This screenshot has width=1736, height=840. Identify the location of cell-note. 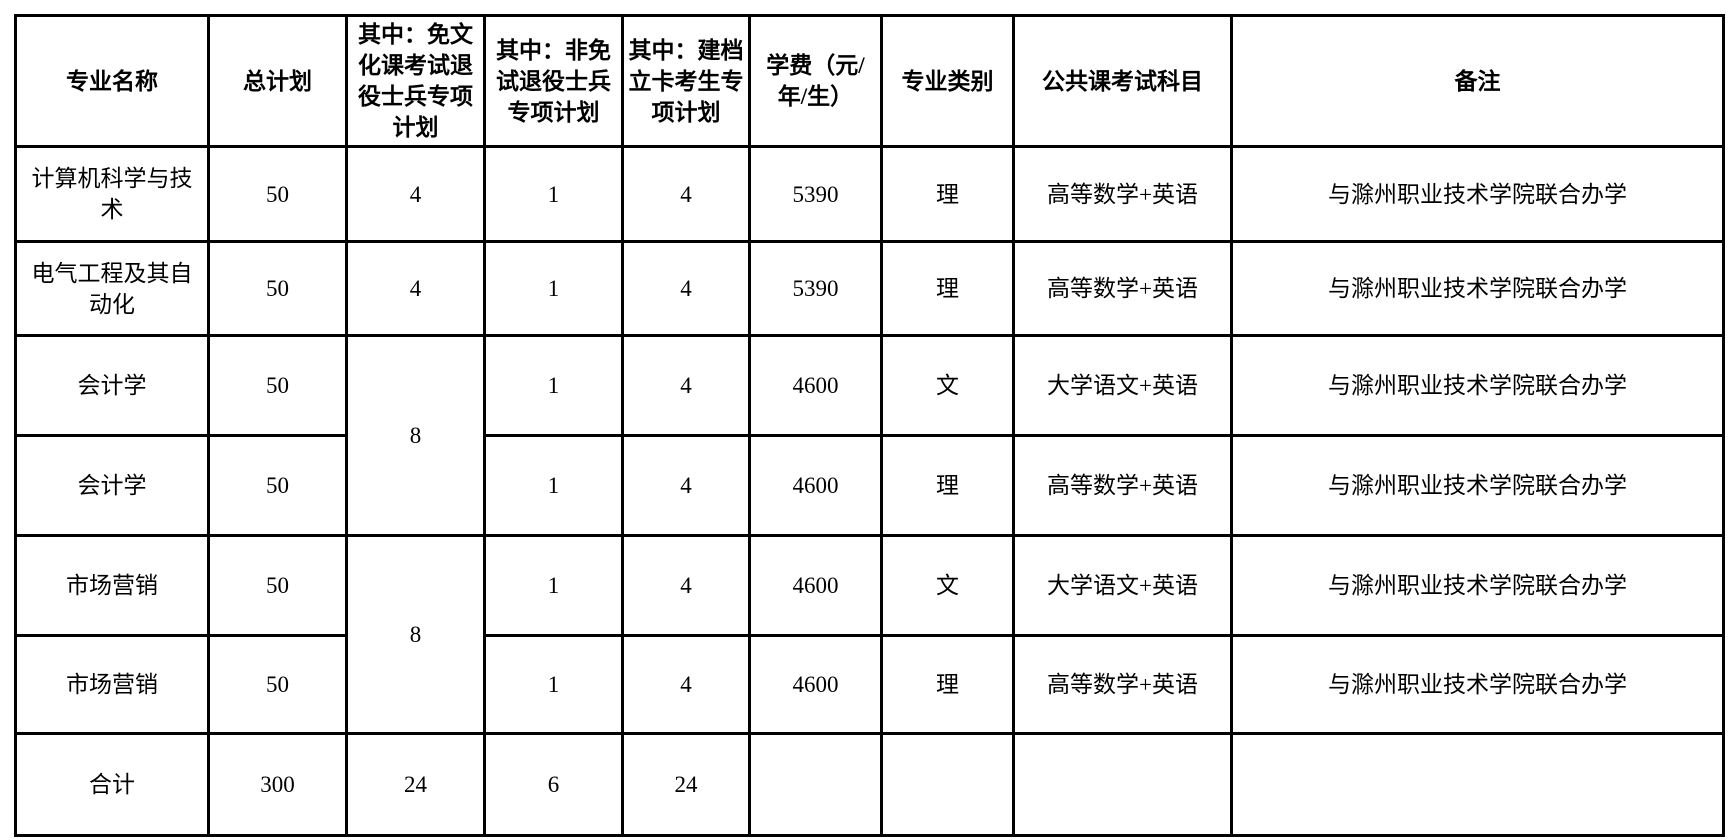
(1477, 785).